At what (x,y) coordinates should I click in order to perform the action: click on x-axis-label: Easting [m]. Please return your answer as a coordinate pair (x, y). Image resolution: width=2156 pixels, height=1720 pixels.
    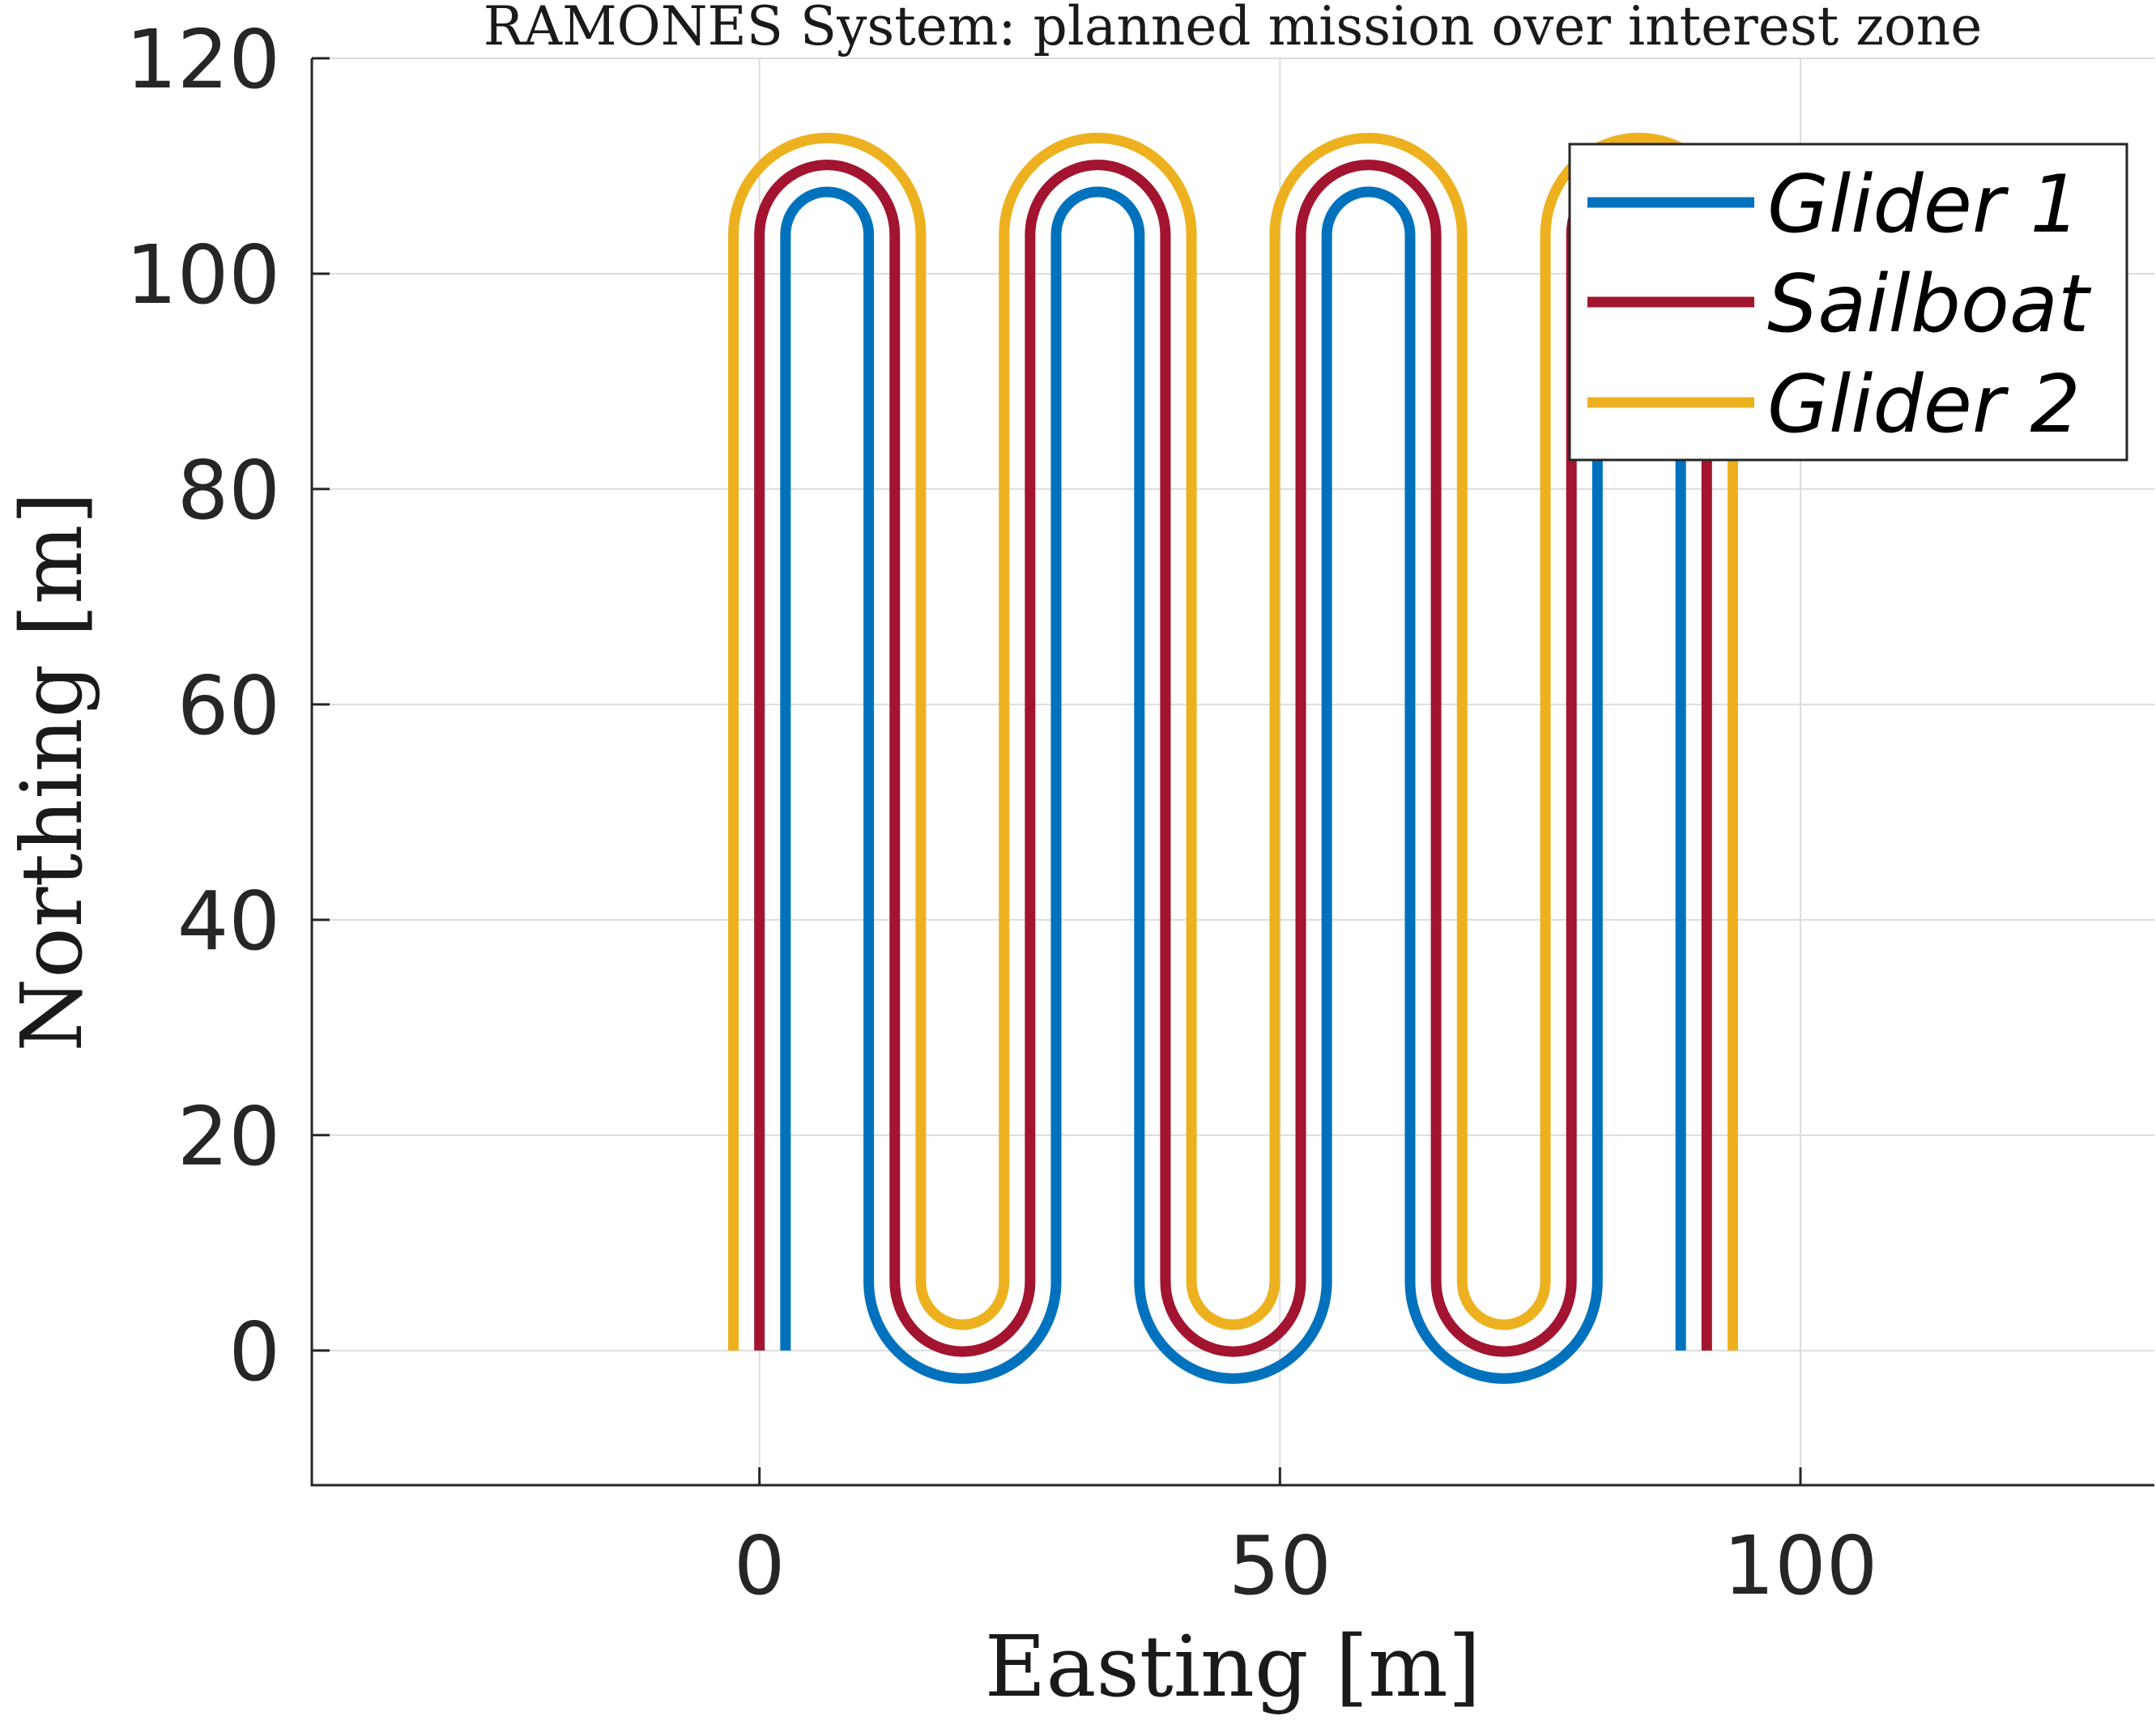
    Looking at the image, I should click on (1233, 1666).